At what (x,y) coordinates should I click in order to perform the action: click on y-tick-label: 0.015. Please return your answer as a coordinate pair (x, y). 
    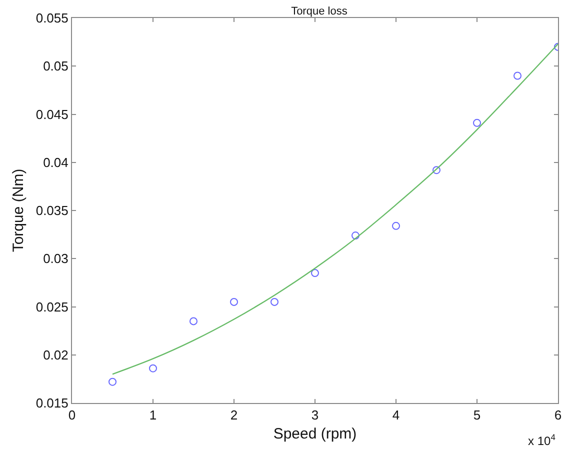
    Looking at the image, I should click on (52, 403).